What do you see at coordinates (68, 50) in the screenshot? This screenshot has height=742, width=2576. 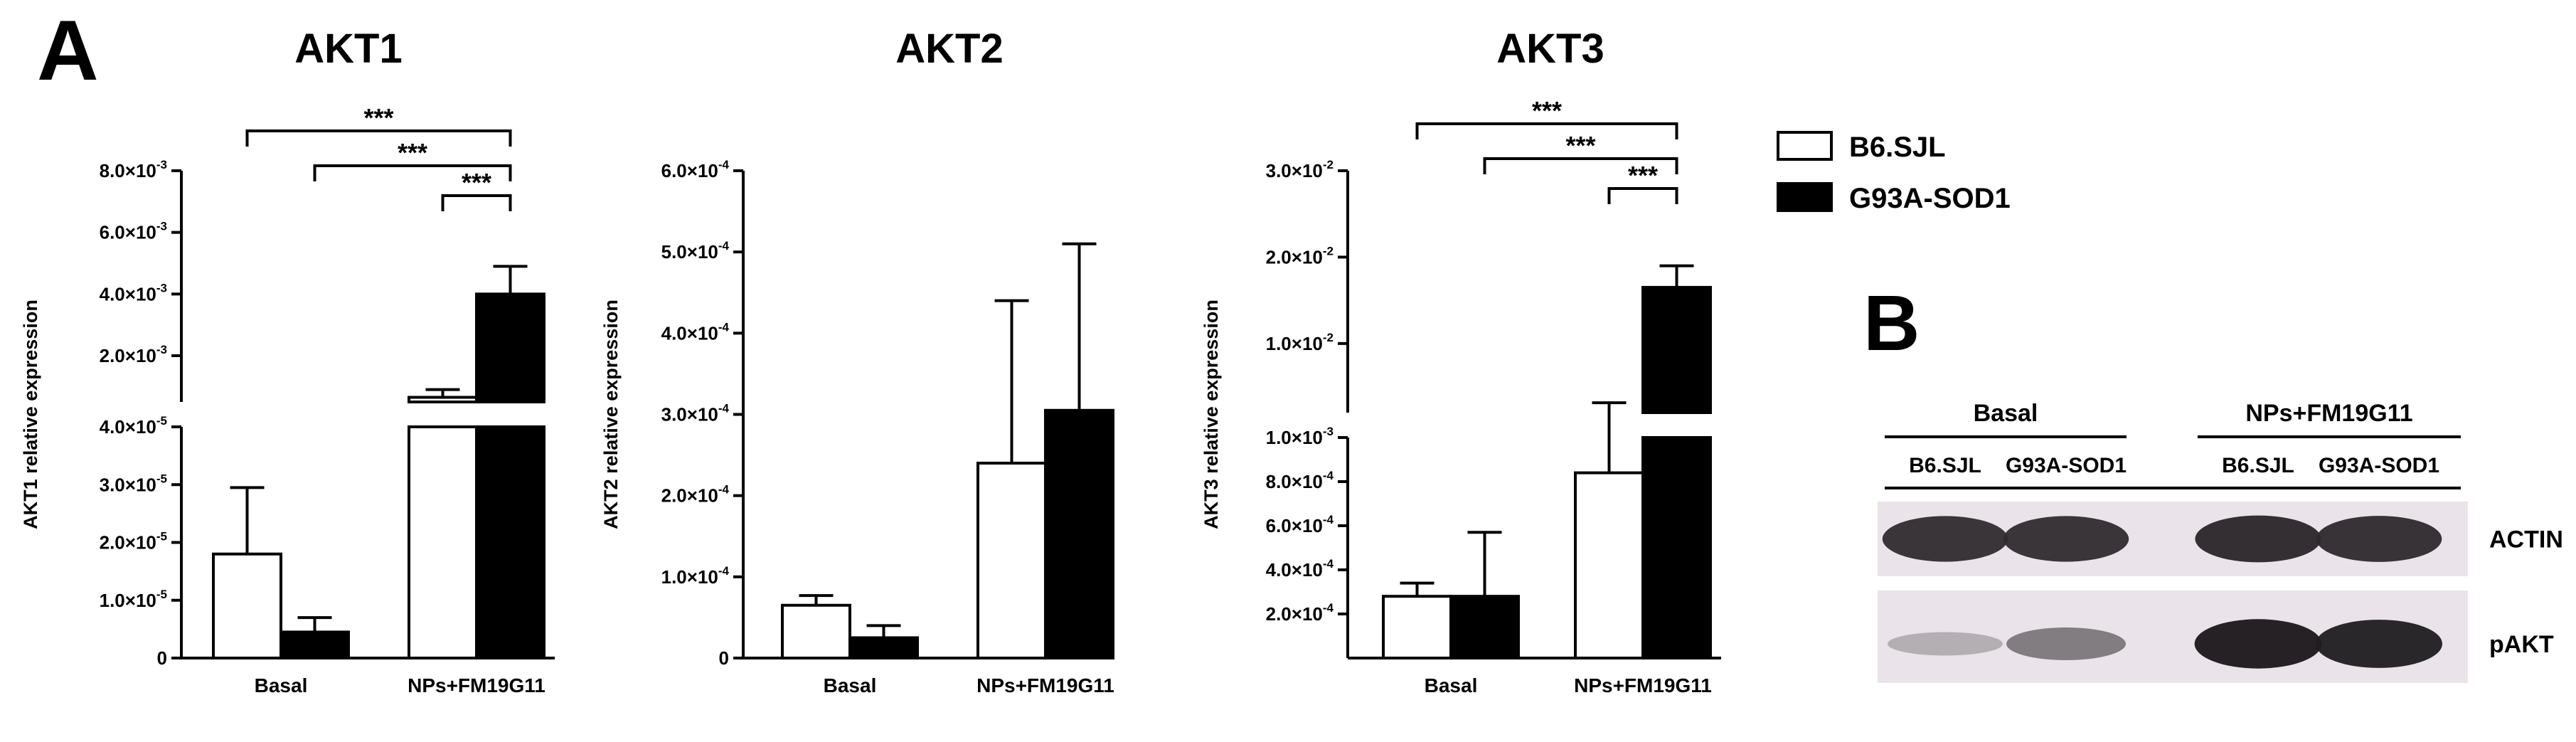 I see `panel-a-label: A` at bounding box center [68, 50].